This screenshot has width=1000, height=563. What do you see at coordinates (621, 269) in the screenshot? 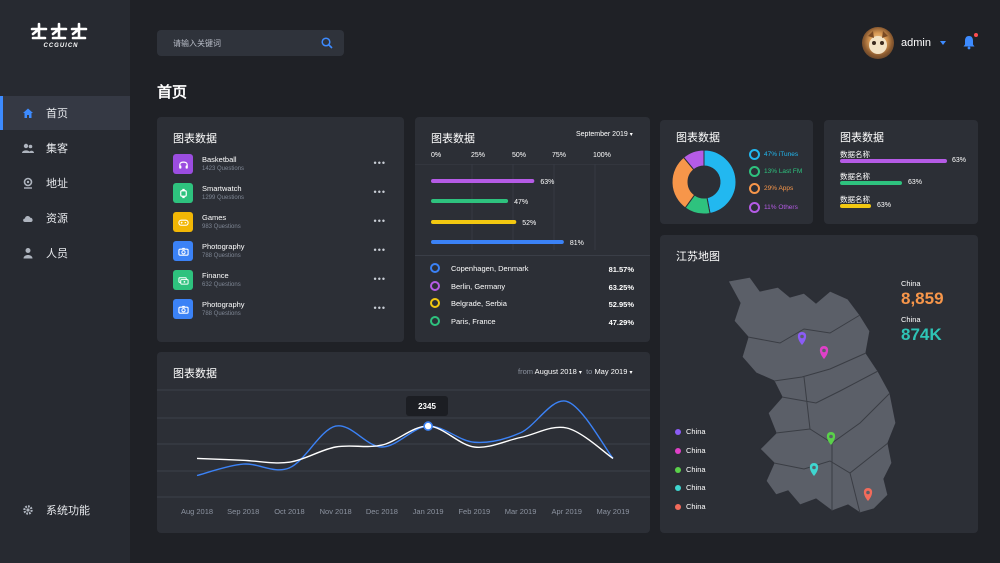
I see `city-value: 81.57%` at bounding box center [621, 269].